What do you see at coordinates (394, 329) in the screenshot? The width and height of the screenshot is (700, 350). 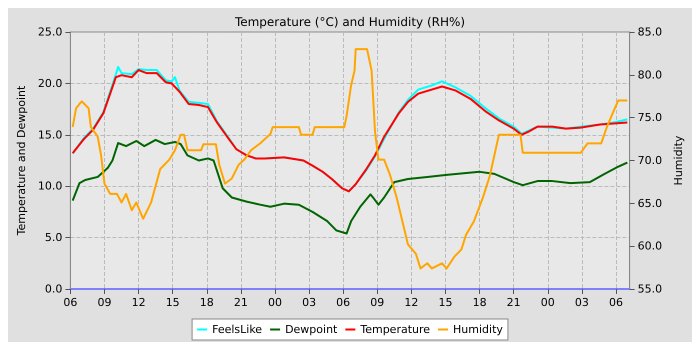 I see `legend-label: Temperature` at bounding box center [394, 329].